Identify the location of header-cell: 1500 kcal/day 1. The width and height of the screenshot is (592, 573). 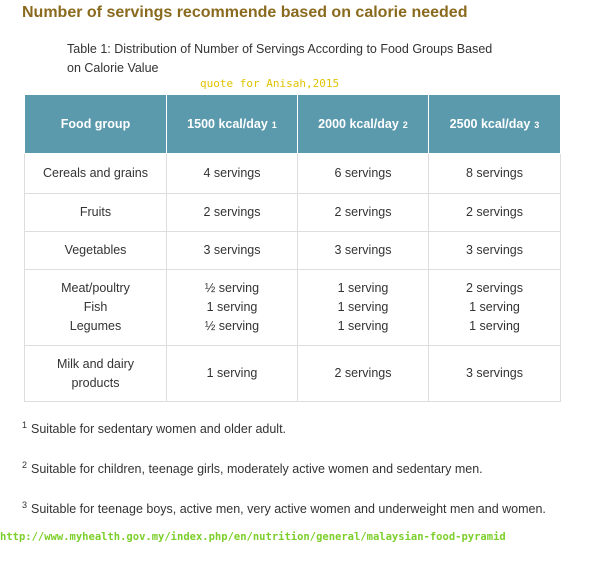
(232, 124).